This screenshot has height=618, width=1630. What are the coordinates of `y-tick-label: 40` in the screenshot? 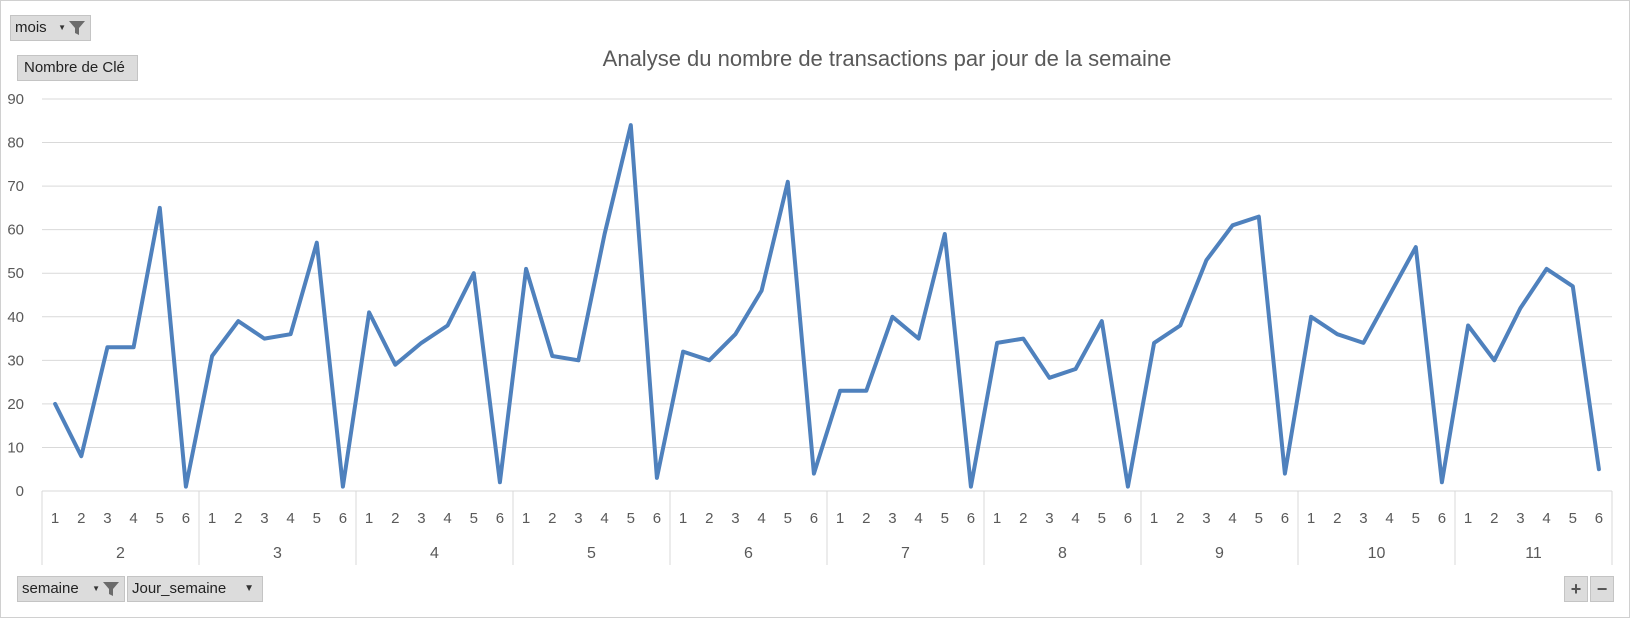 It's located at (15, 317).